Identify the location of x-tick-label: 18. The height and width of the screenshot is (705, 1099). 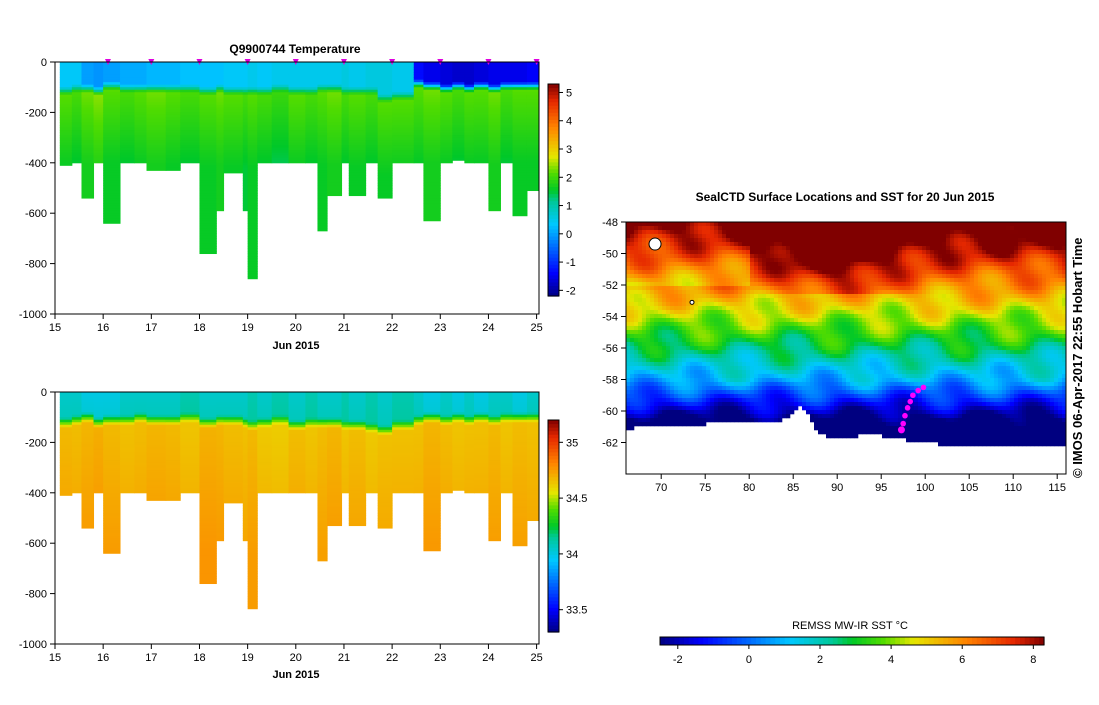
(199, 658).